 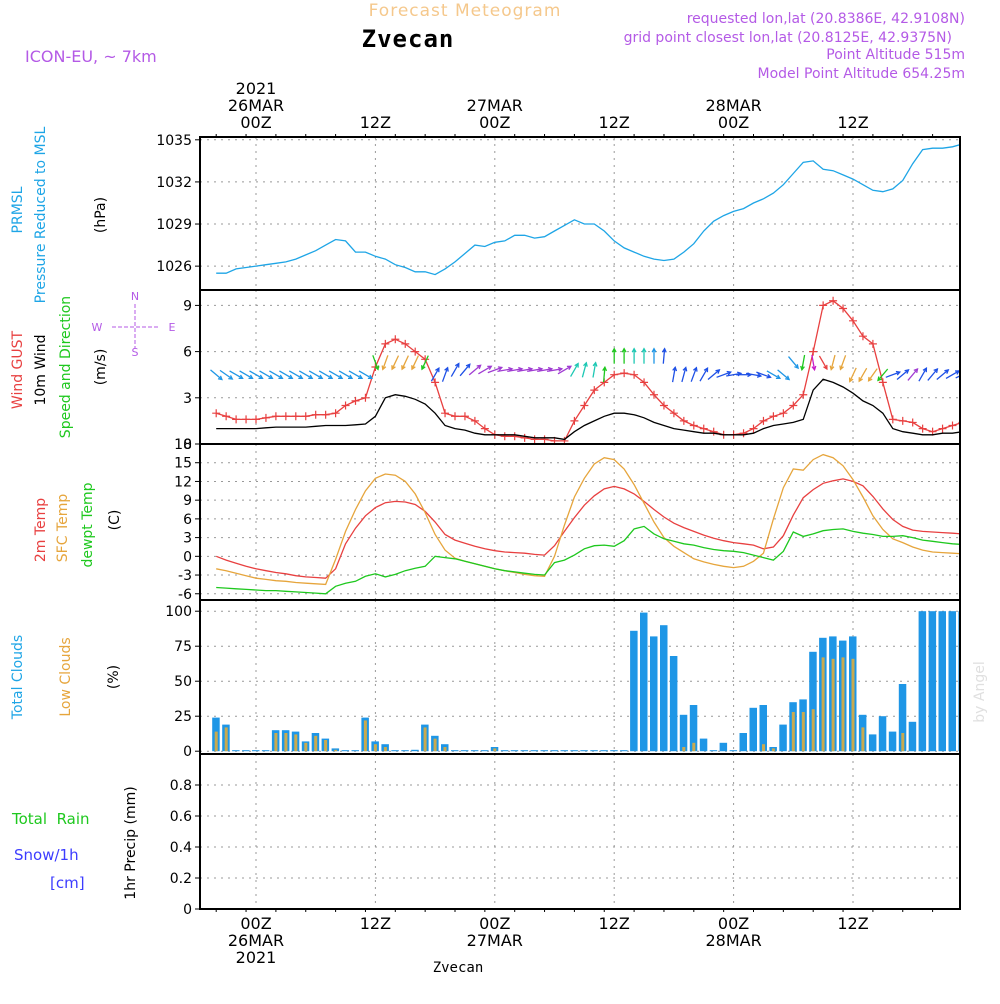 What do you see at coordinates (256, 105) in the screenshot?
I see `top-time-label: 26MAR` at bounding box center [256, 105].